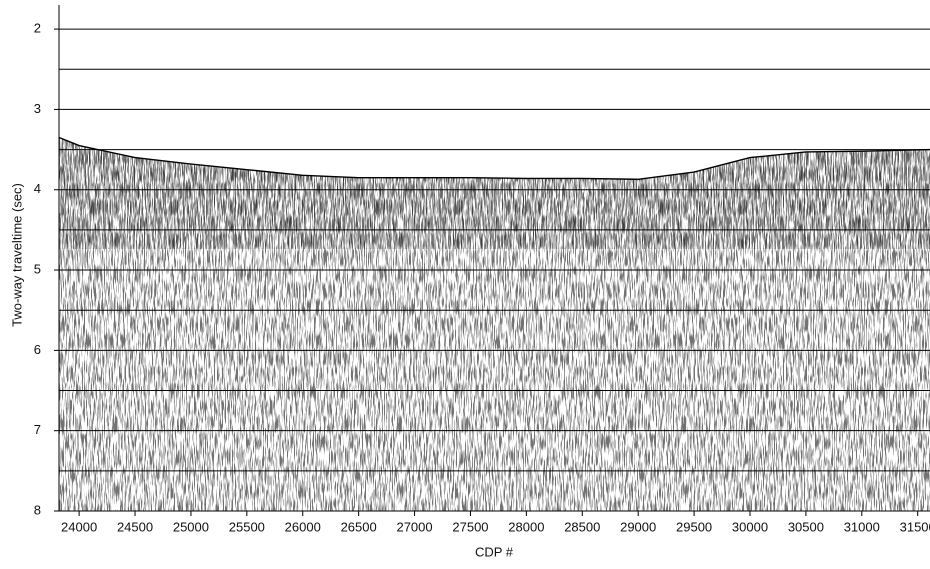  I want to click on x-tick-label: 30000, so click(750, 526).